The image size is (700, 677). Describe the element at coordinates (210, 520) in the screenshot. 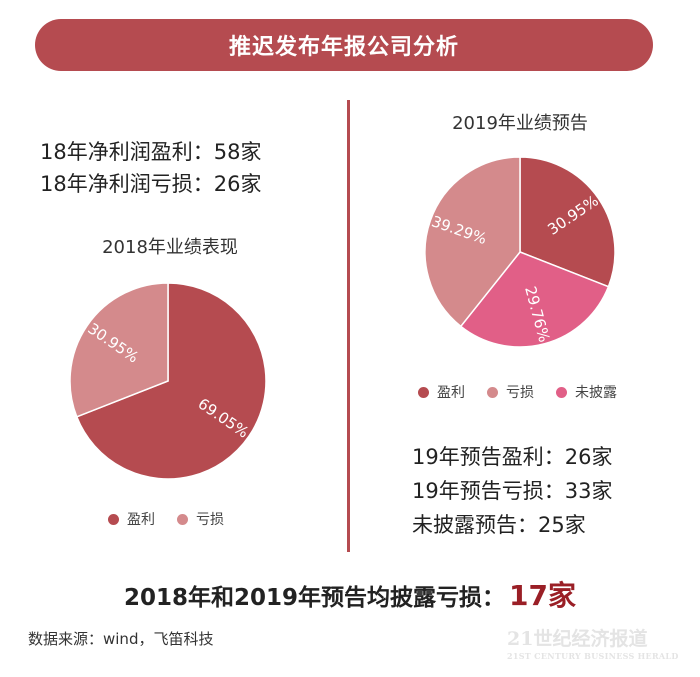

I see `legend-label-loss: 亏损` at that location.